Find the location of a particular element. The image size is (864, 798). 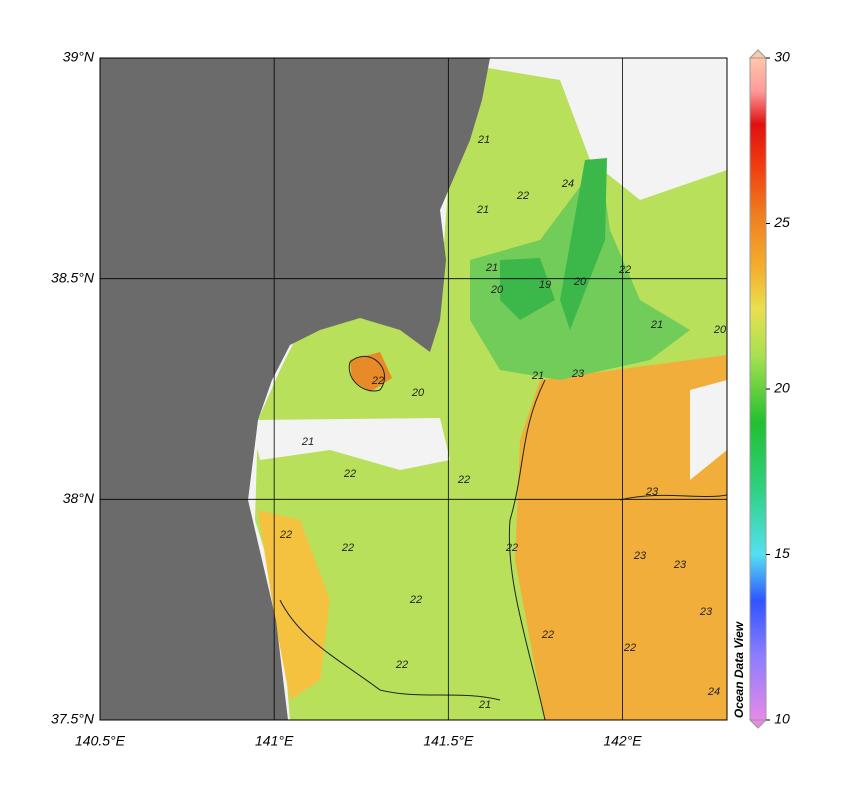

colorbar-tick-label: 15 is located at coordinates (782, 553).